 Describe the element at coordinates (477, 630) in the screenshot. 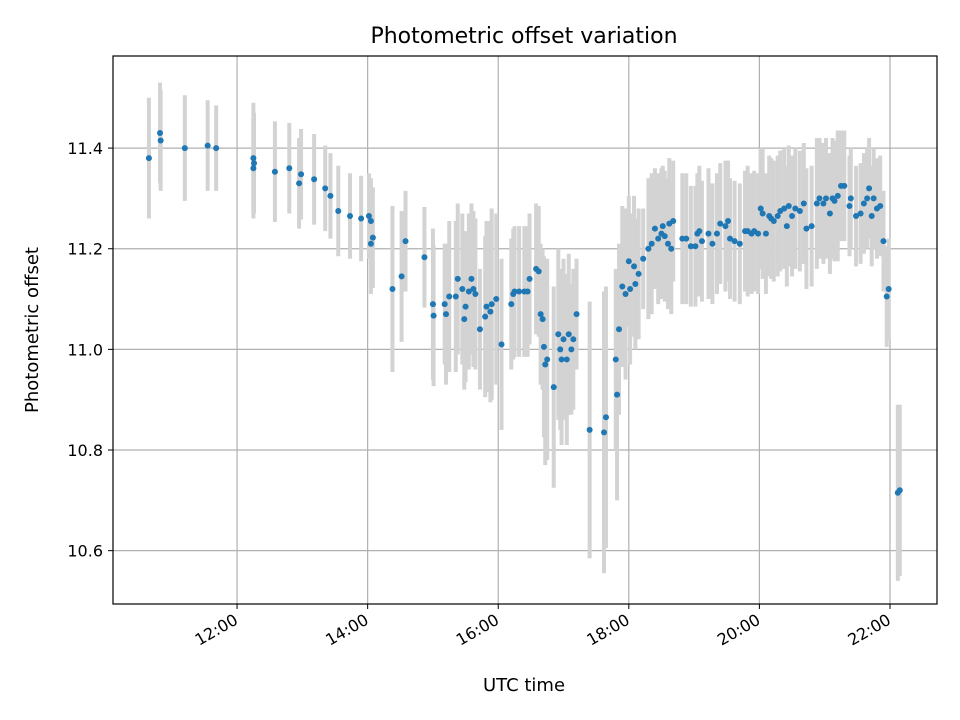

I see `x-tick-label: 16:00` at that location.